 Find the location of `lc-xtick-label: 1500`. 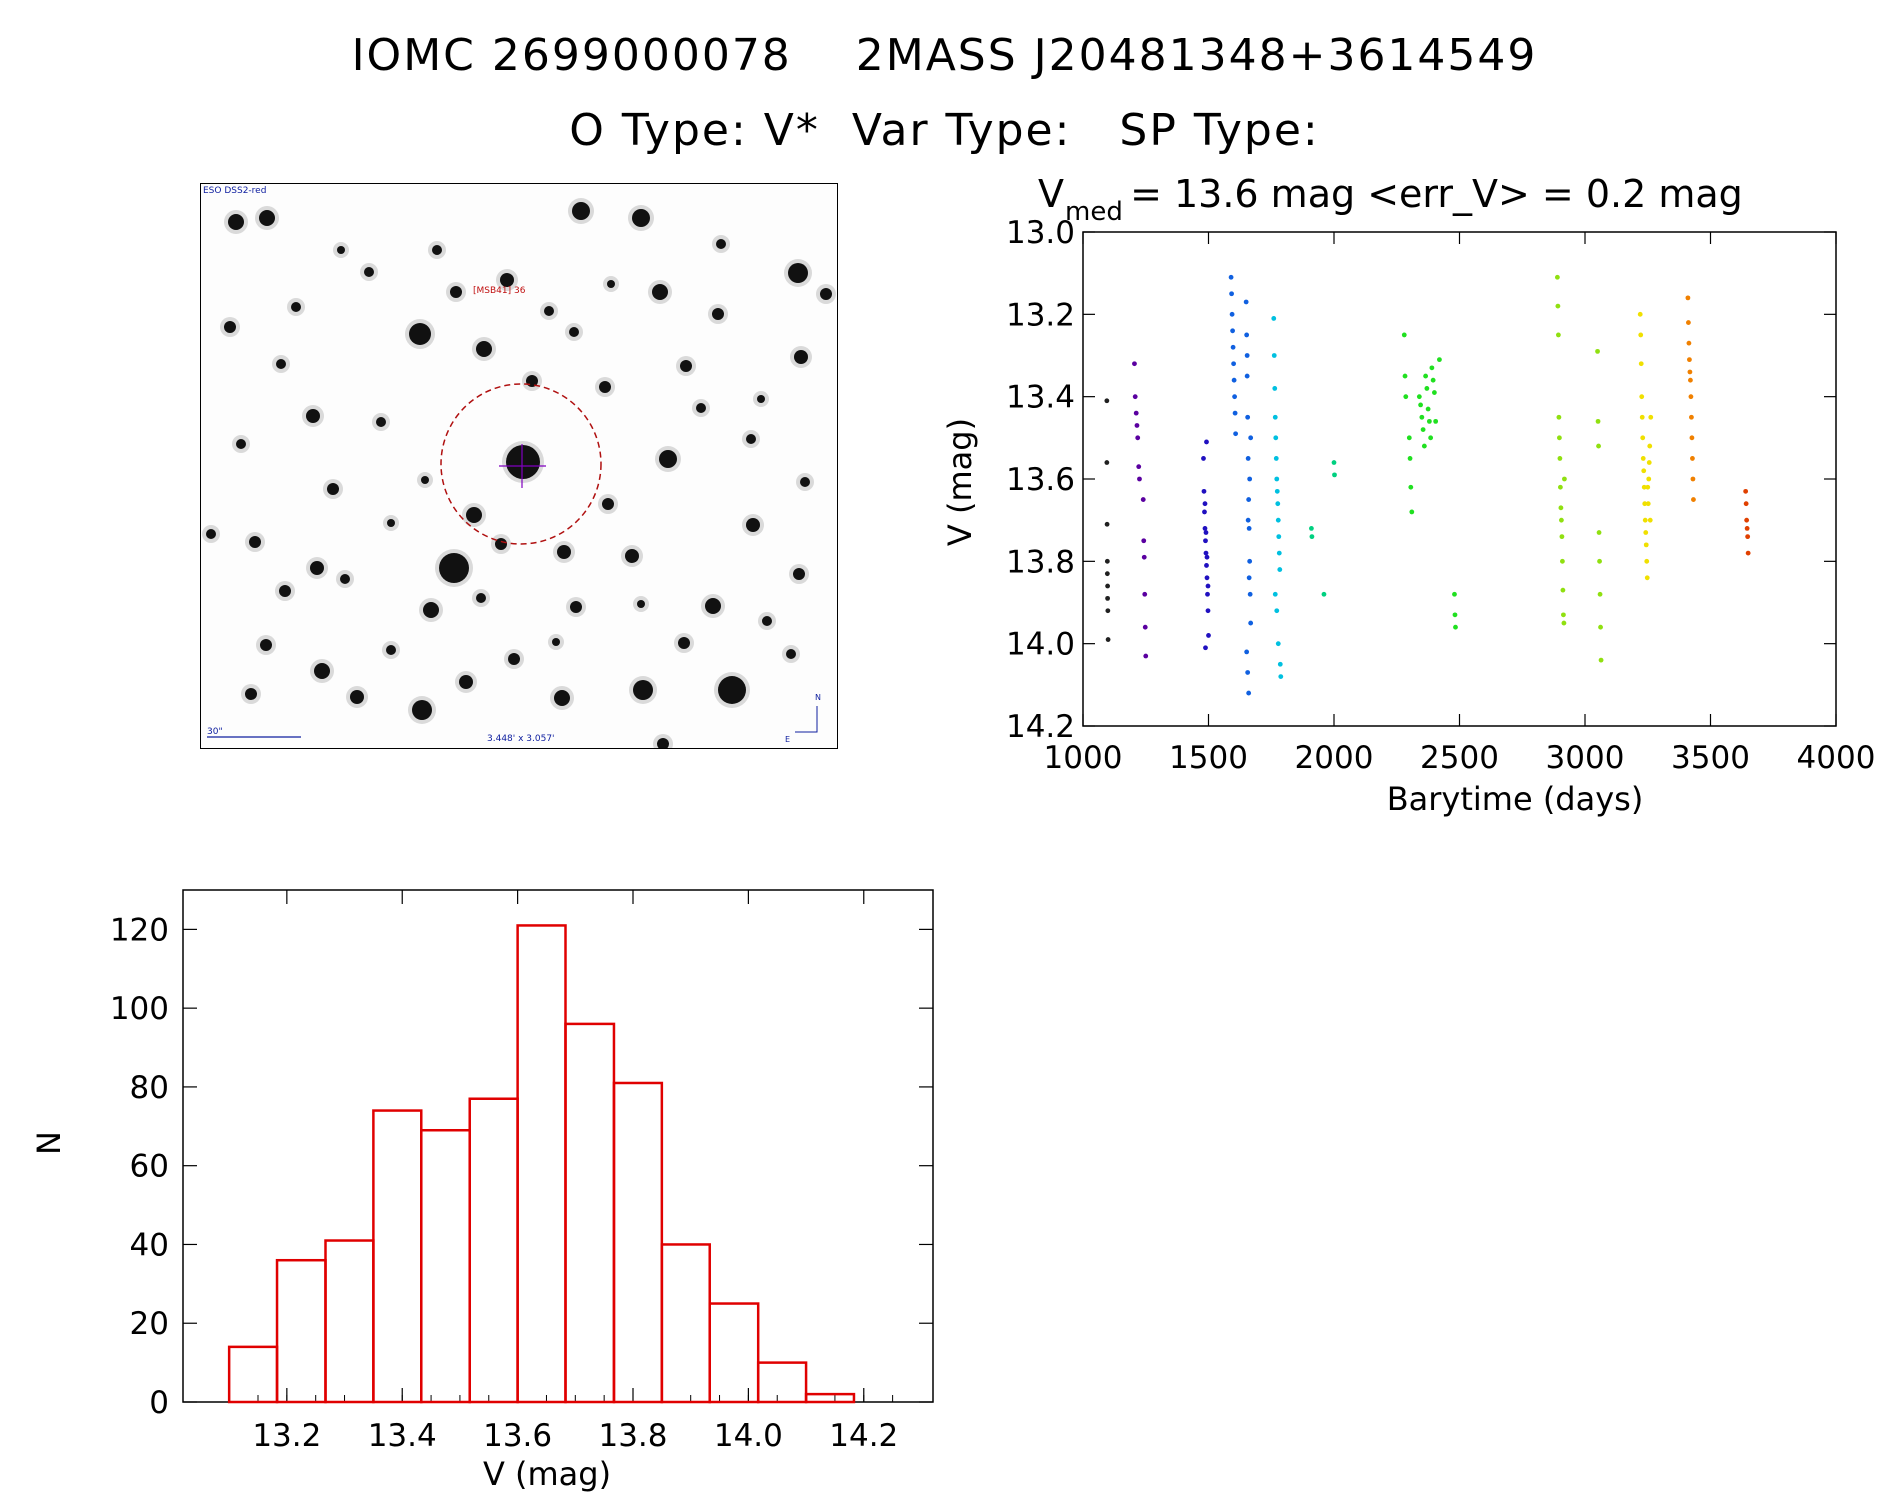

lc-xtick-label: 1500 is located at coordinates (1208, 758).